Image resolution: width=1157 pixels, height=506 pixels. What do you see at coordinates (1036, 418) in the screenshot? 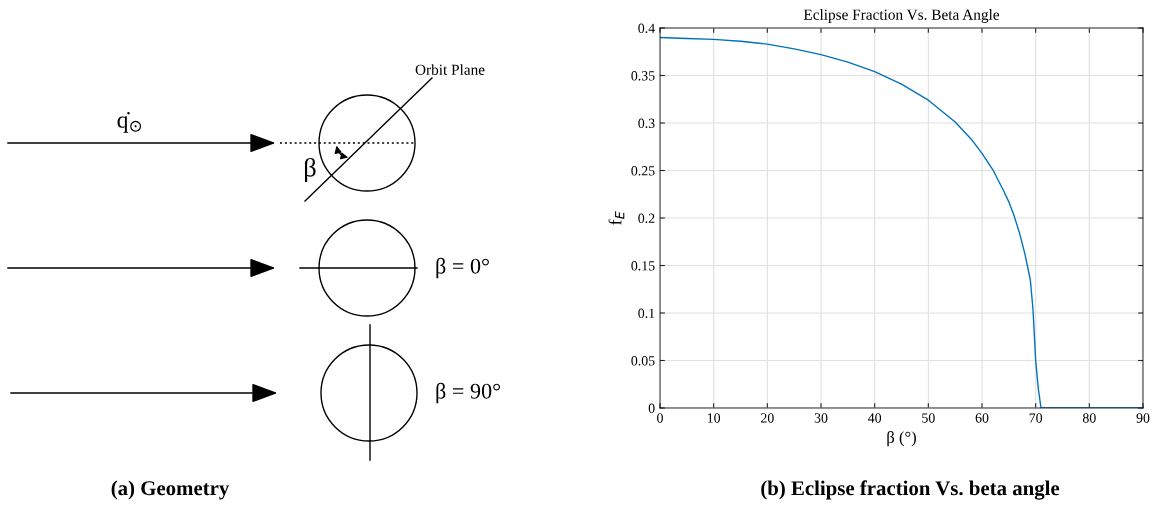
I see `x-tick-label: 70` at bounding box center [1036, 418].